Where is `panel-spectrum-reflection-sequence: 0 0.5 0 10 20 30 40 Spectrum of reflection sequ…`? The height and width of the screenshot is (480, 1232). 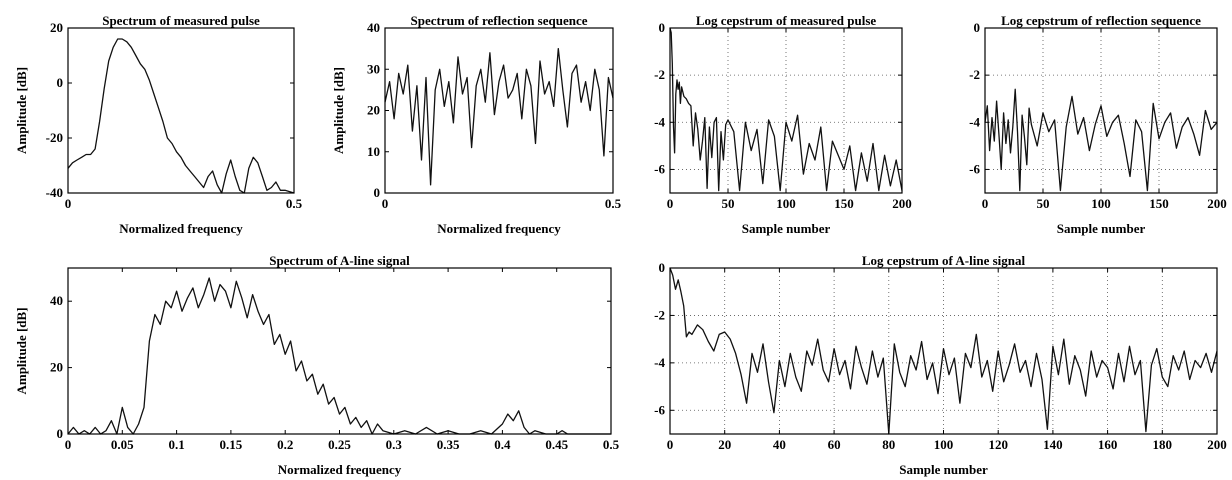 panel-spectrum-reflection-sequence: 0 0.5 0 10 20 30 40 Spectrum of reflection sequ… is located at coordinates (476, 124).